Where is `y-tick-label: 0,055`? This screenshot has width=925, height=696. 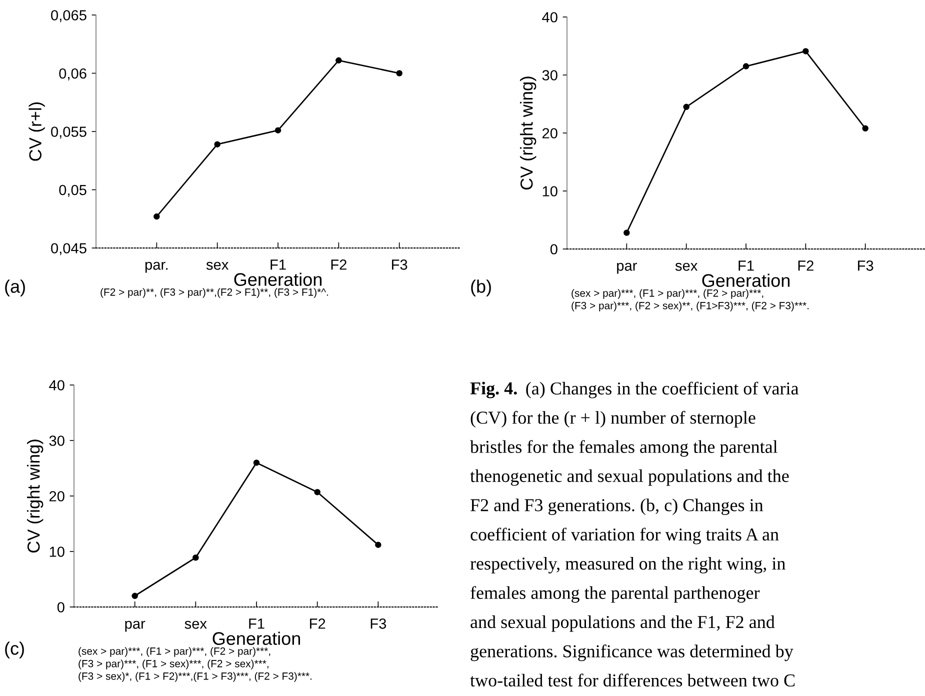
y-tick-label: 0,055 is located at coordinates (68, 132).